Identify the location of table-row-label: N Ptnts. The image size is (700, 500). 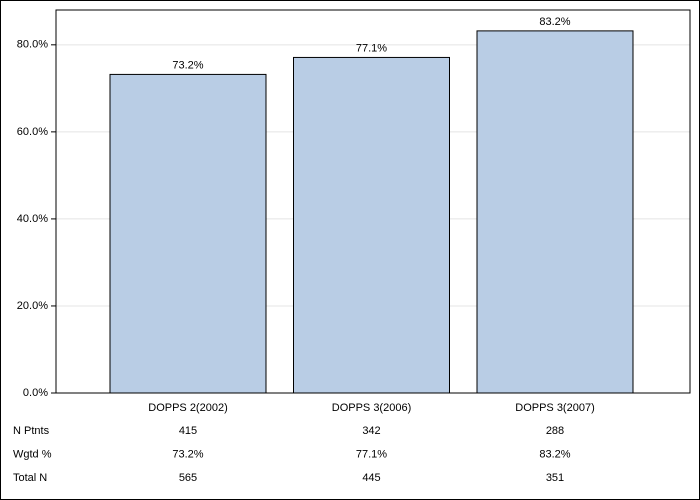
(31, 431).